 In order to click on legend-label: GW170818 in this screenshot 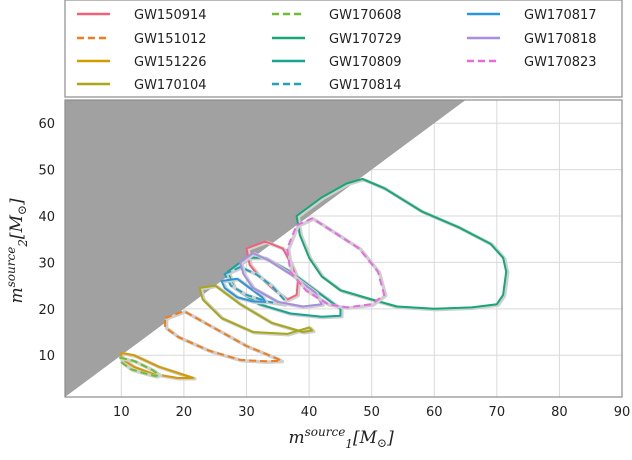, I will do `click(560, 39)`.